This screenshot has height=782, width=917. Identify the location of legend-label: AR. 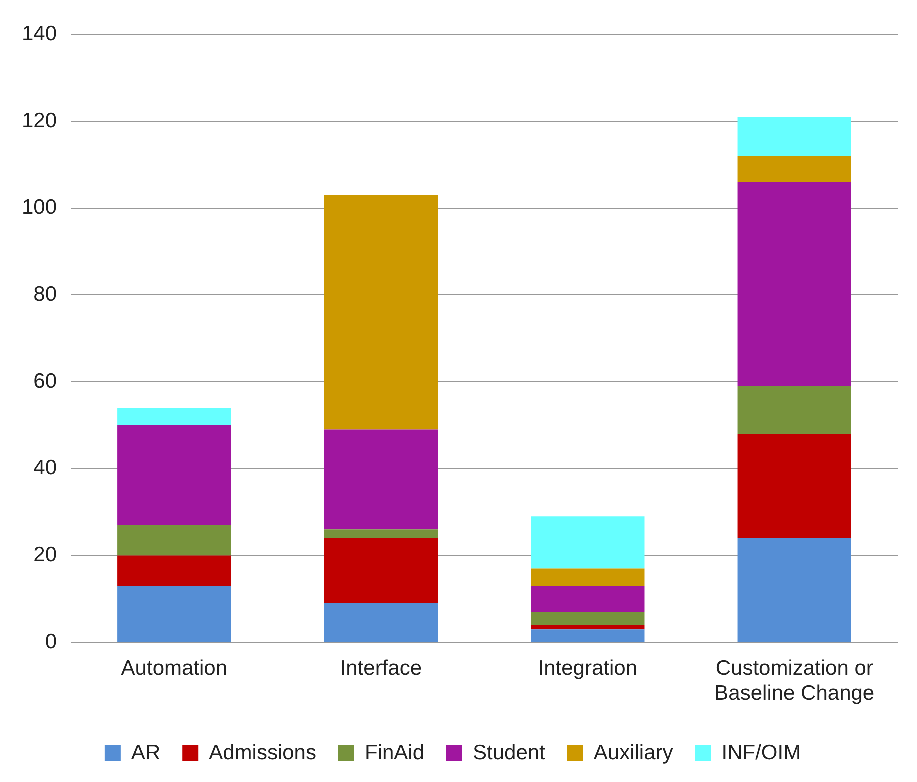
(146, 752).